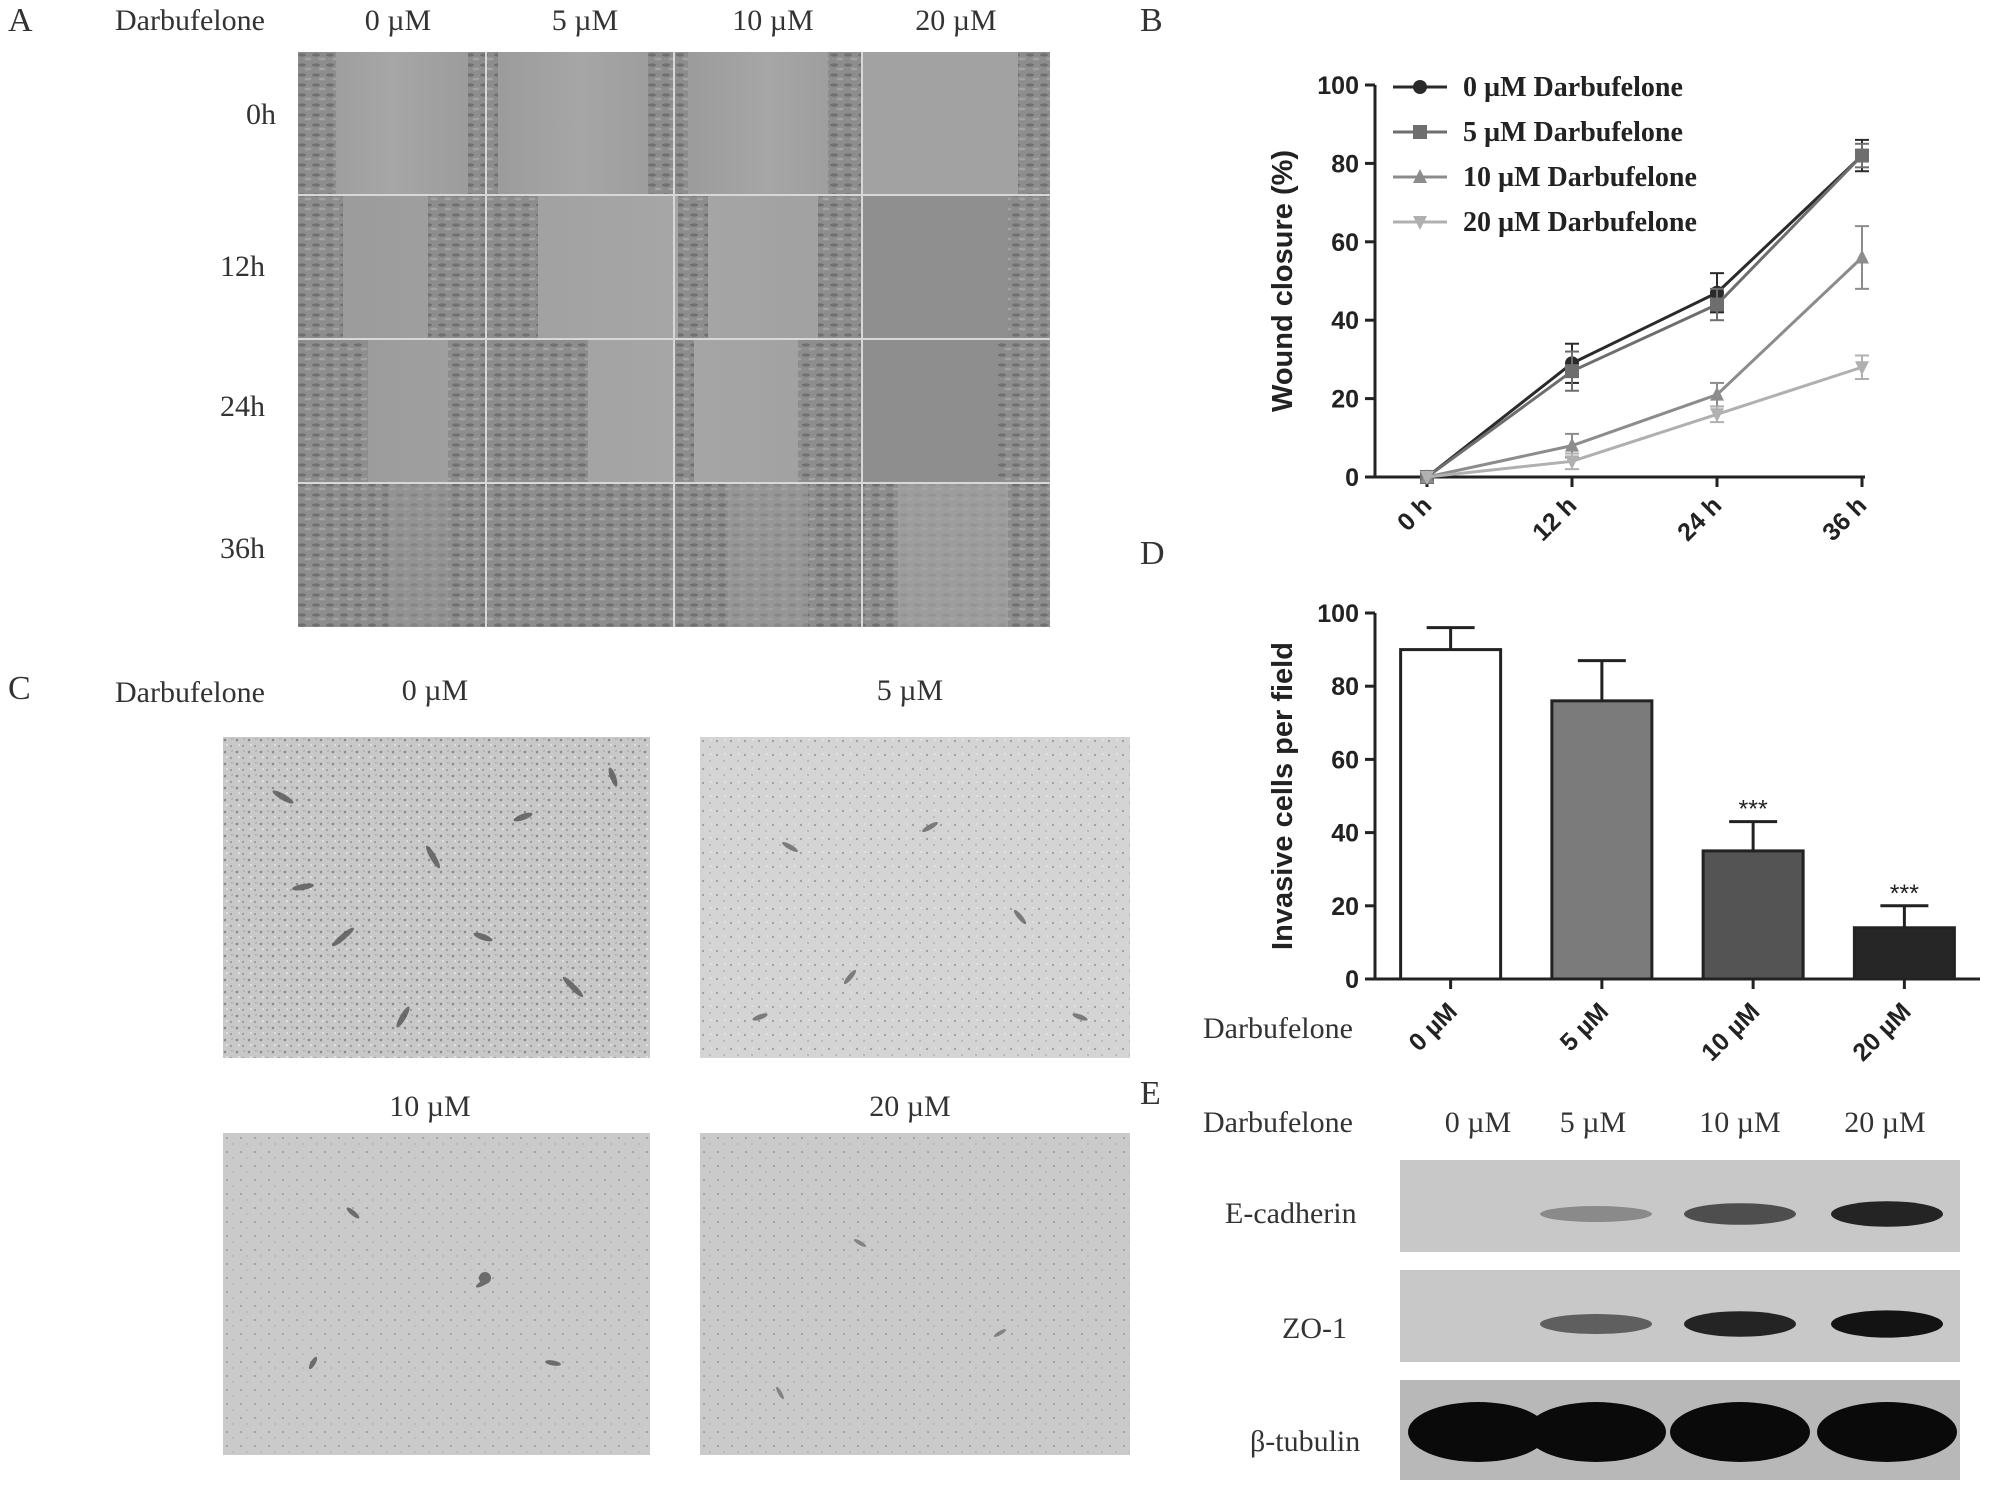  What do you see at coordinates (773, 20) in the screenshot?
I see `panel-a-col-label: 10 µM` at bounding box center [773, 20].